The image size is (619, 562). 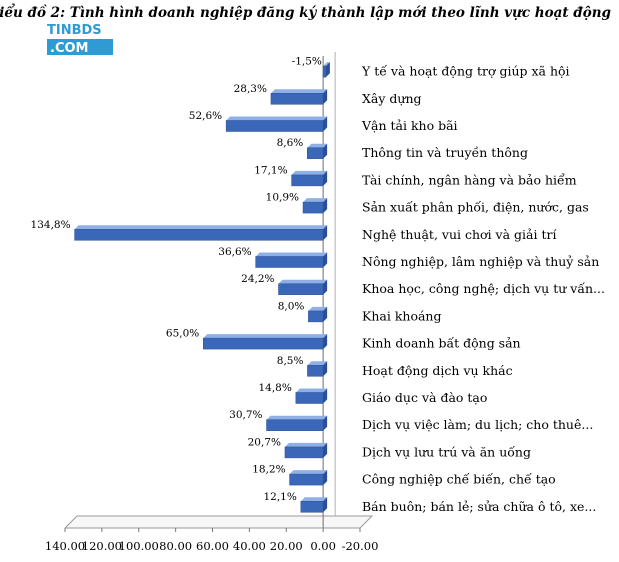 I want to click on category-label: Sản xuất phân phối, điện, nước, gas, so click(x=475, y=207).